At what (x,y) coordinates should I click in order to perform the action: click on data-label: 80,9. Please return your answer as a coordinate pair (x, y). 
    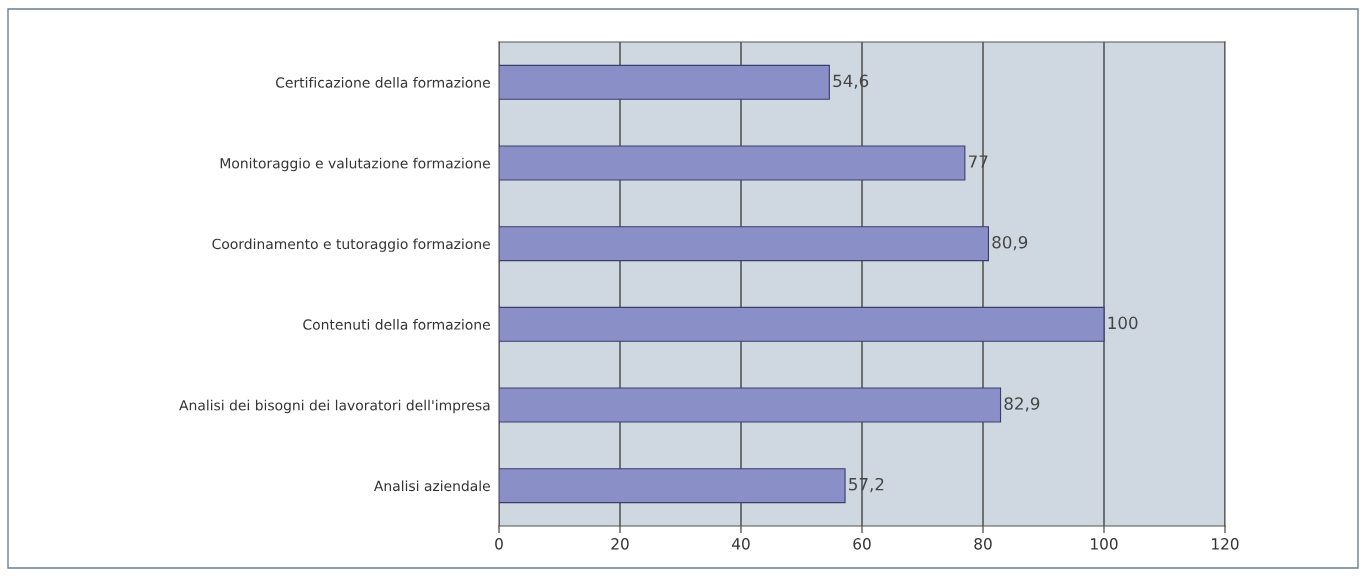
    Looking at the image, I should click on (1010, 243).